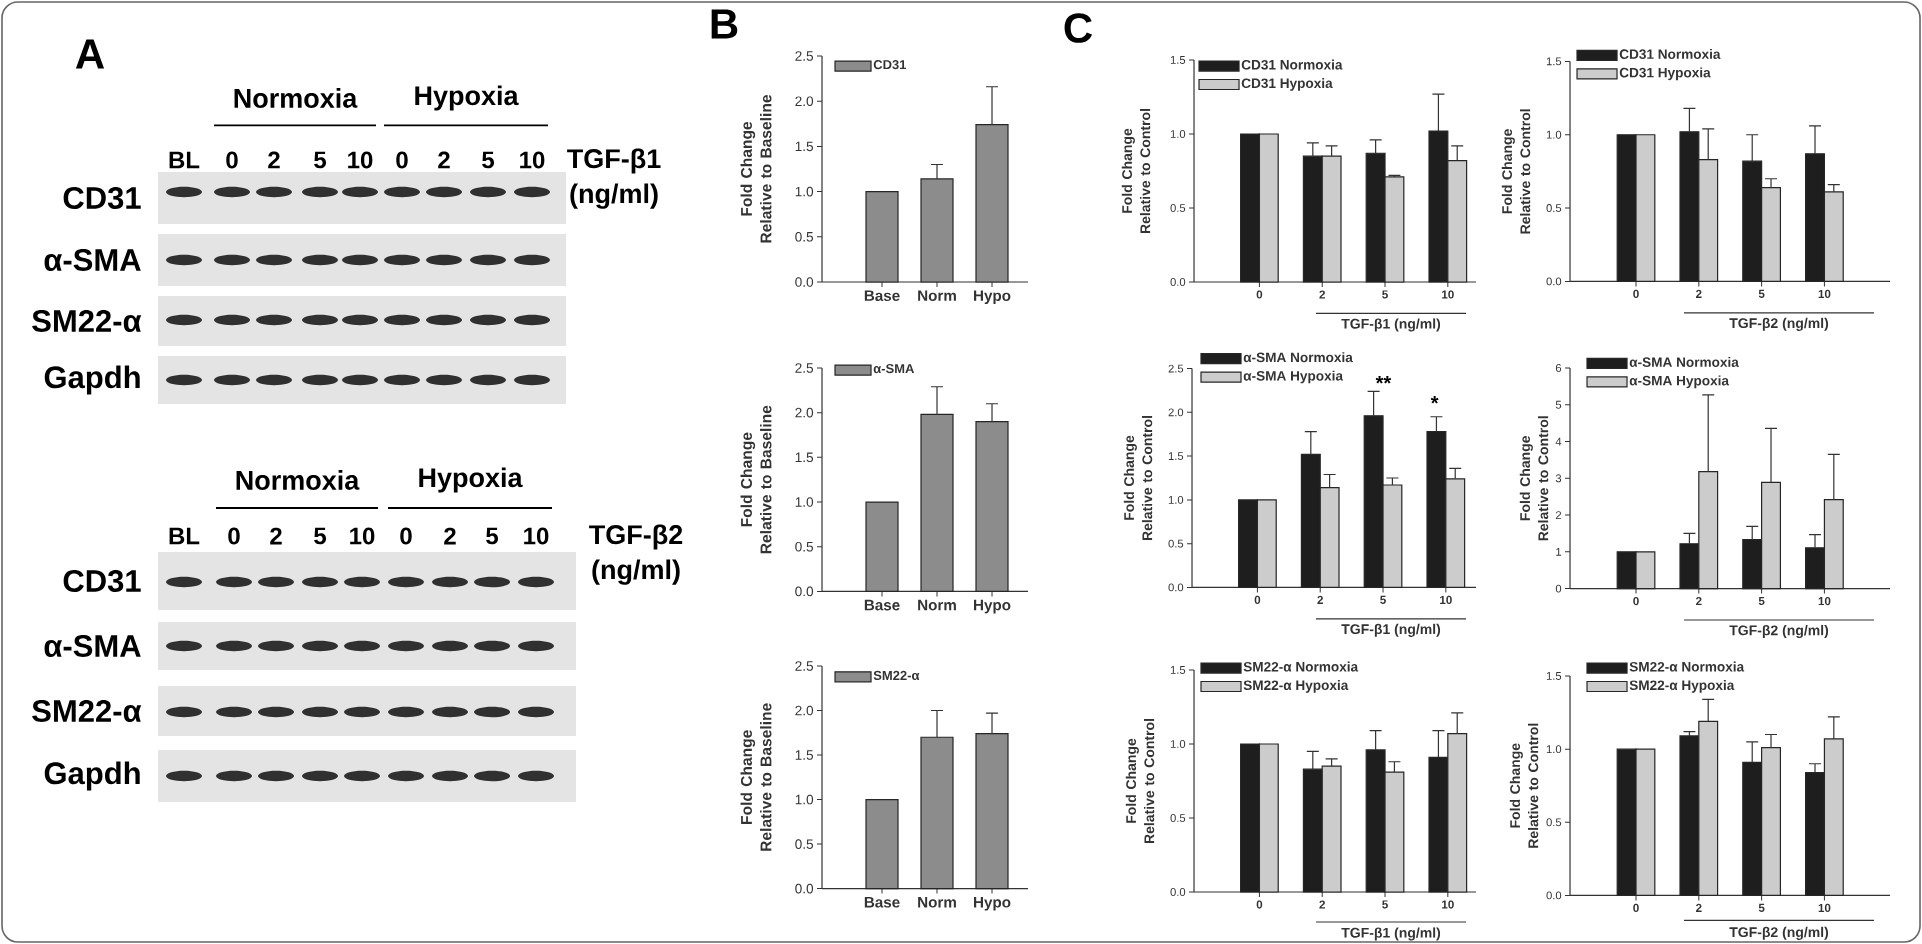  Describe the element at coordinates (1383, 380) in the screenshot. I see `annotation: **` at that location.